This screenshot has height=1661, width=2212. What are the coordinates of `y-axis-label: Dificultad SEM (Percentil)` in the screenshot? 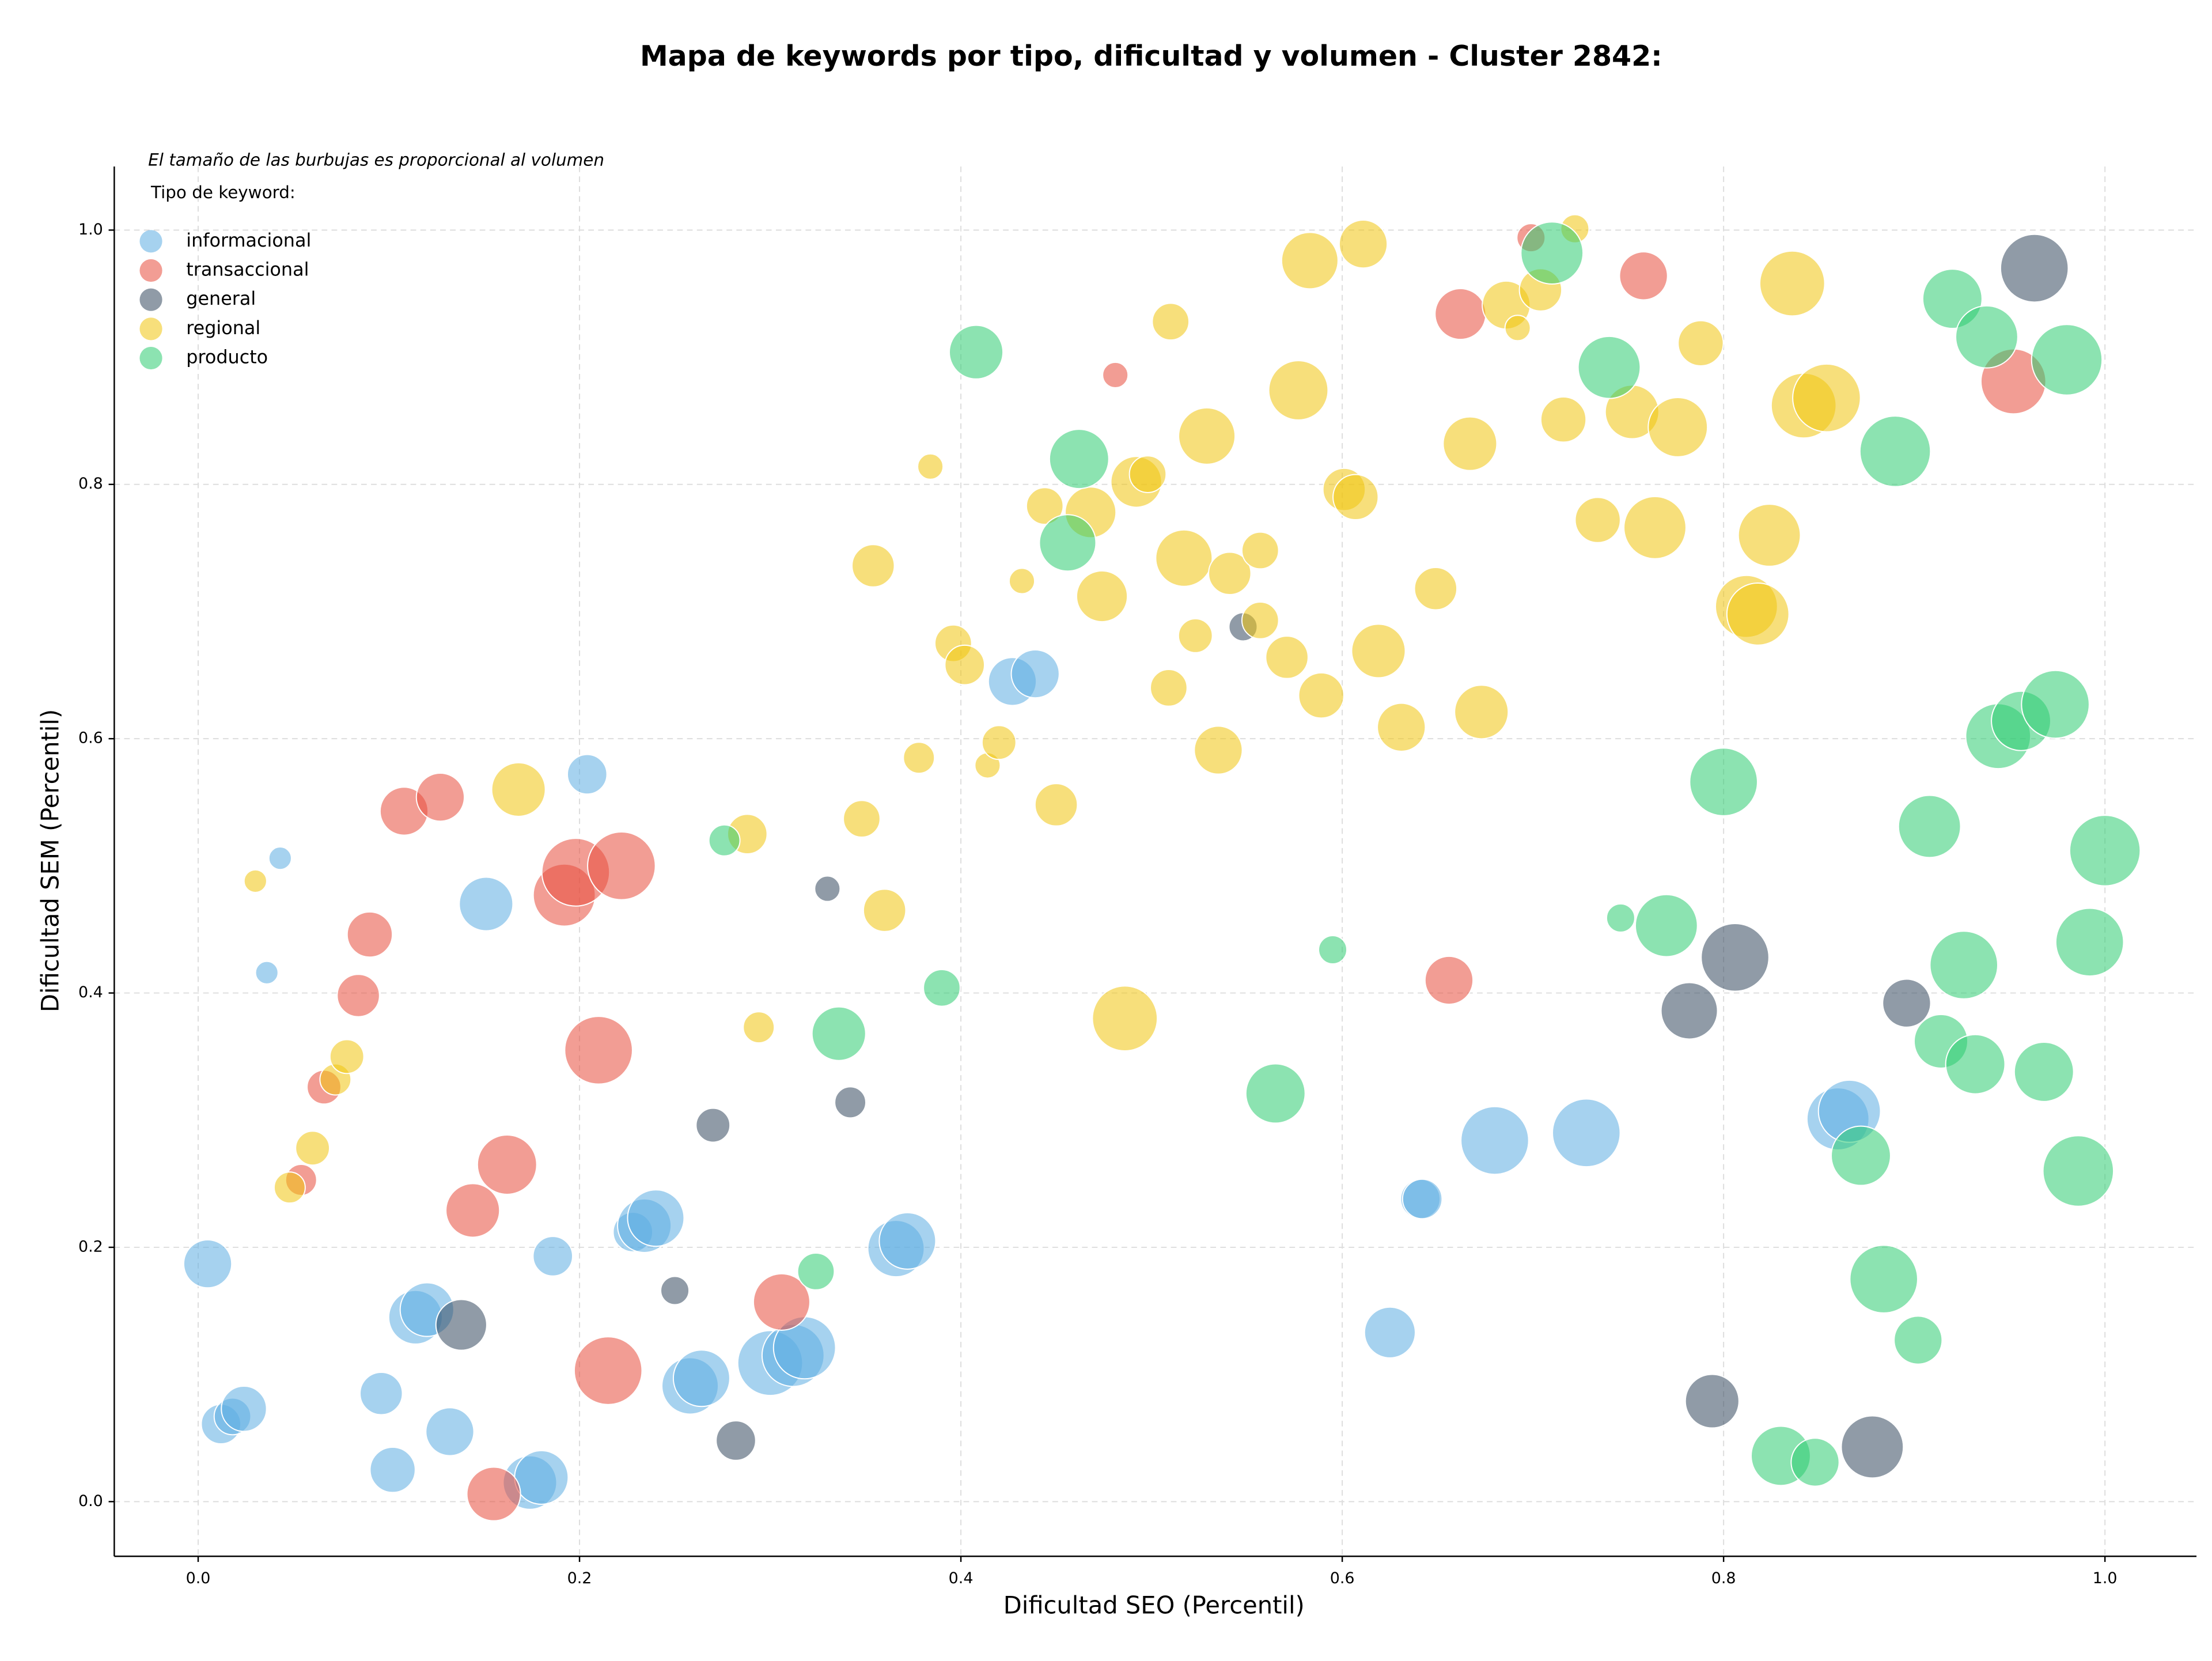 It's located at (50, 860).